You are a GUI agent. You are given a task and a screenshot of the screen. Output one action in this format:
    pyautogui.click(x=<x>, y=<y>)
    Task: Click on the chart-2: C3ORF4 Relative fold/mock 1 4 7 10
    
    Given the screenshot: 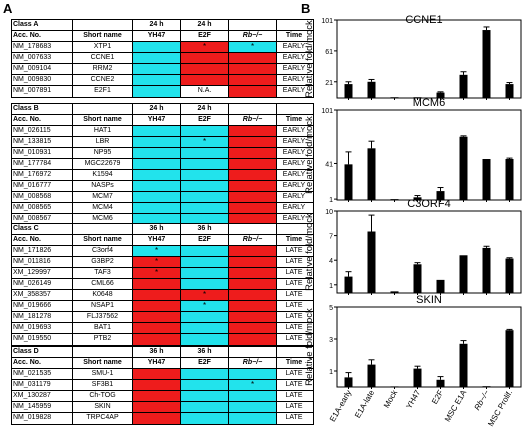 What is the action you would take?
    pyautogui.click(x=413, y=246)
    